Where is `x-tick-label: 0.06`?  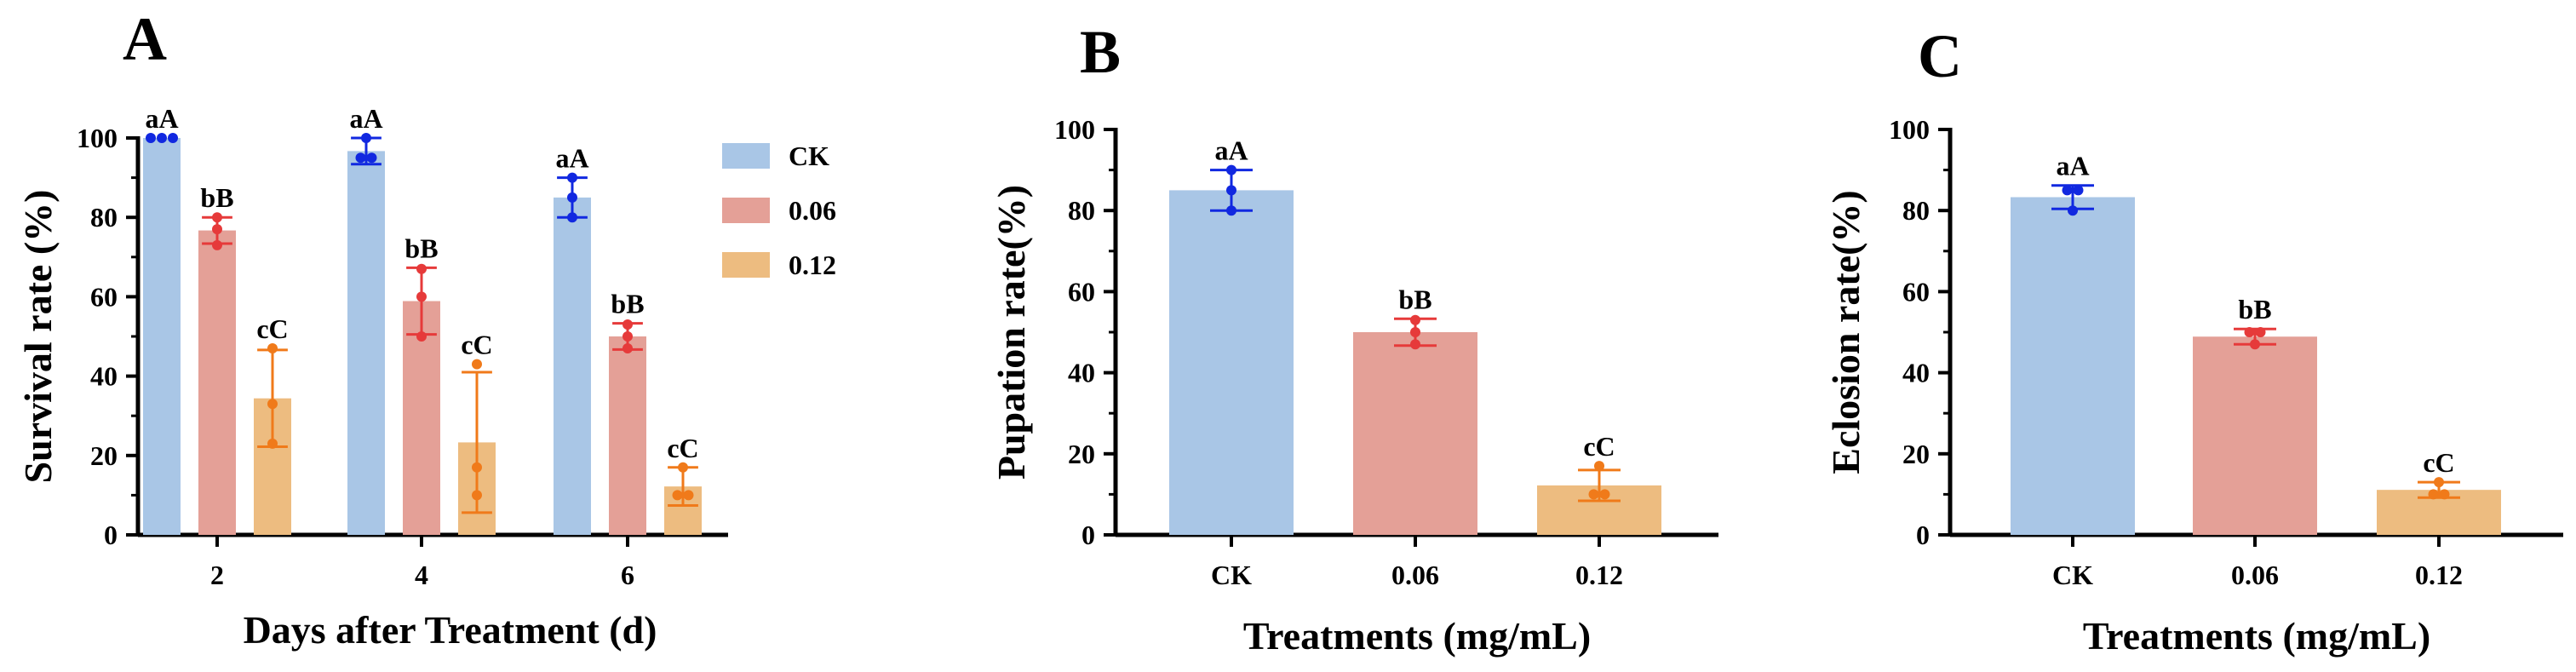 x-tick-label: 0.06 is located at coordinates (1415, 575).